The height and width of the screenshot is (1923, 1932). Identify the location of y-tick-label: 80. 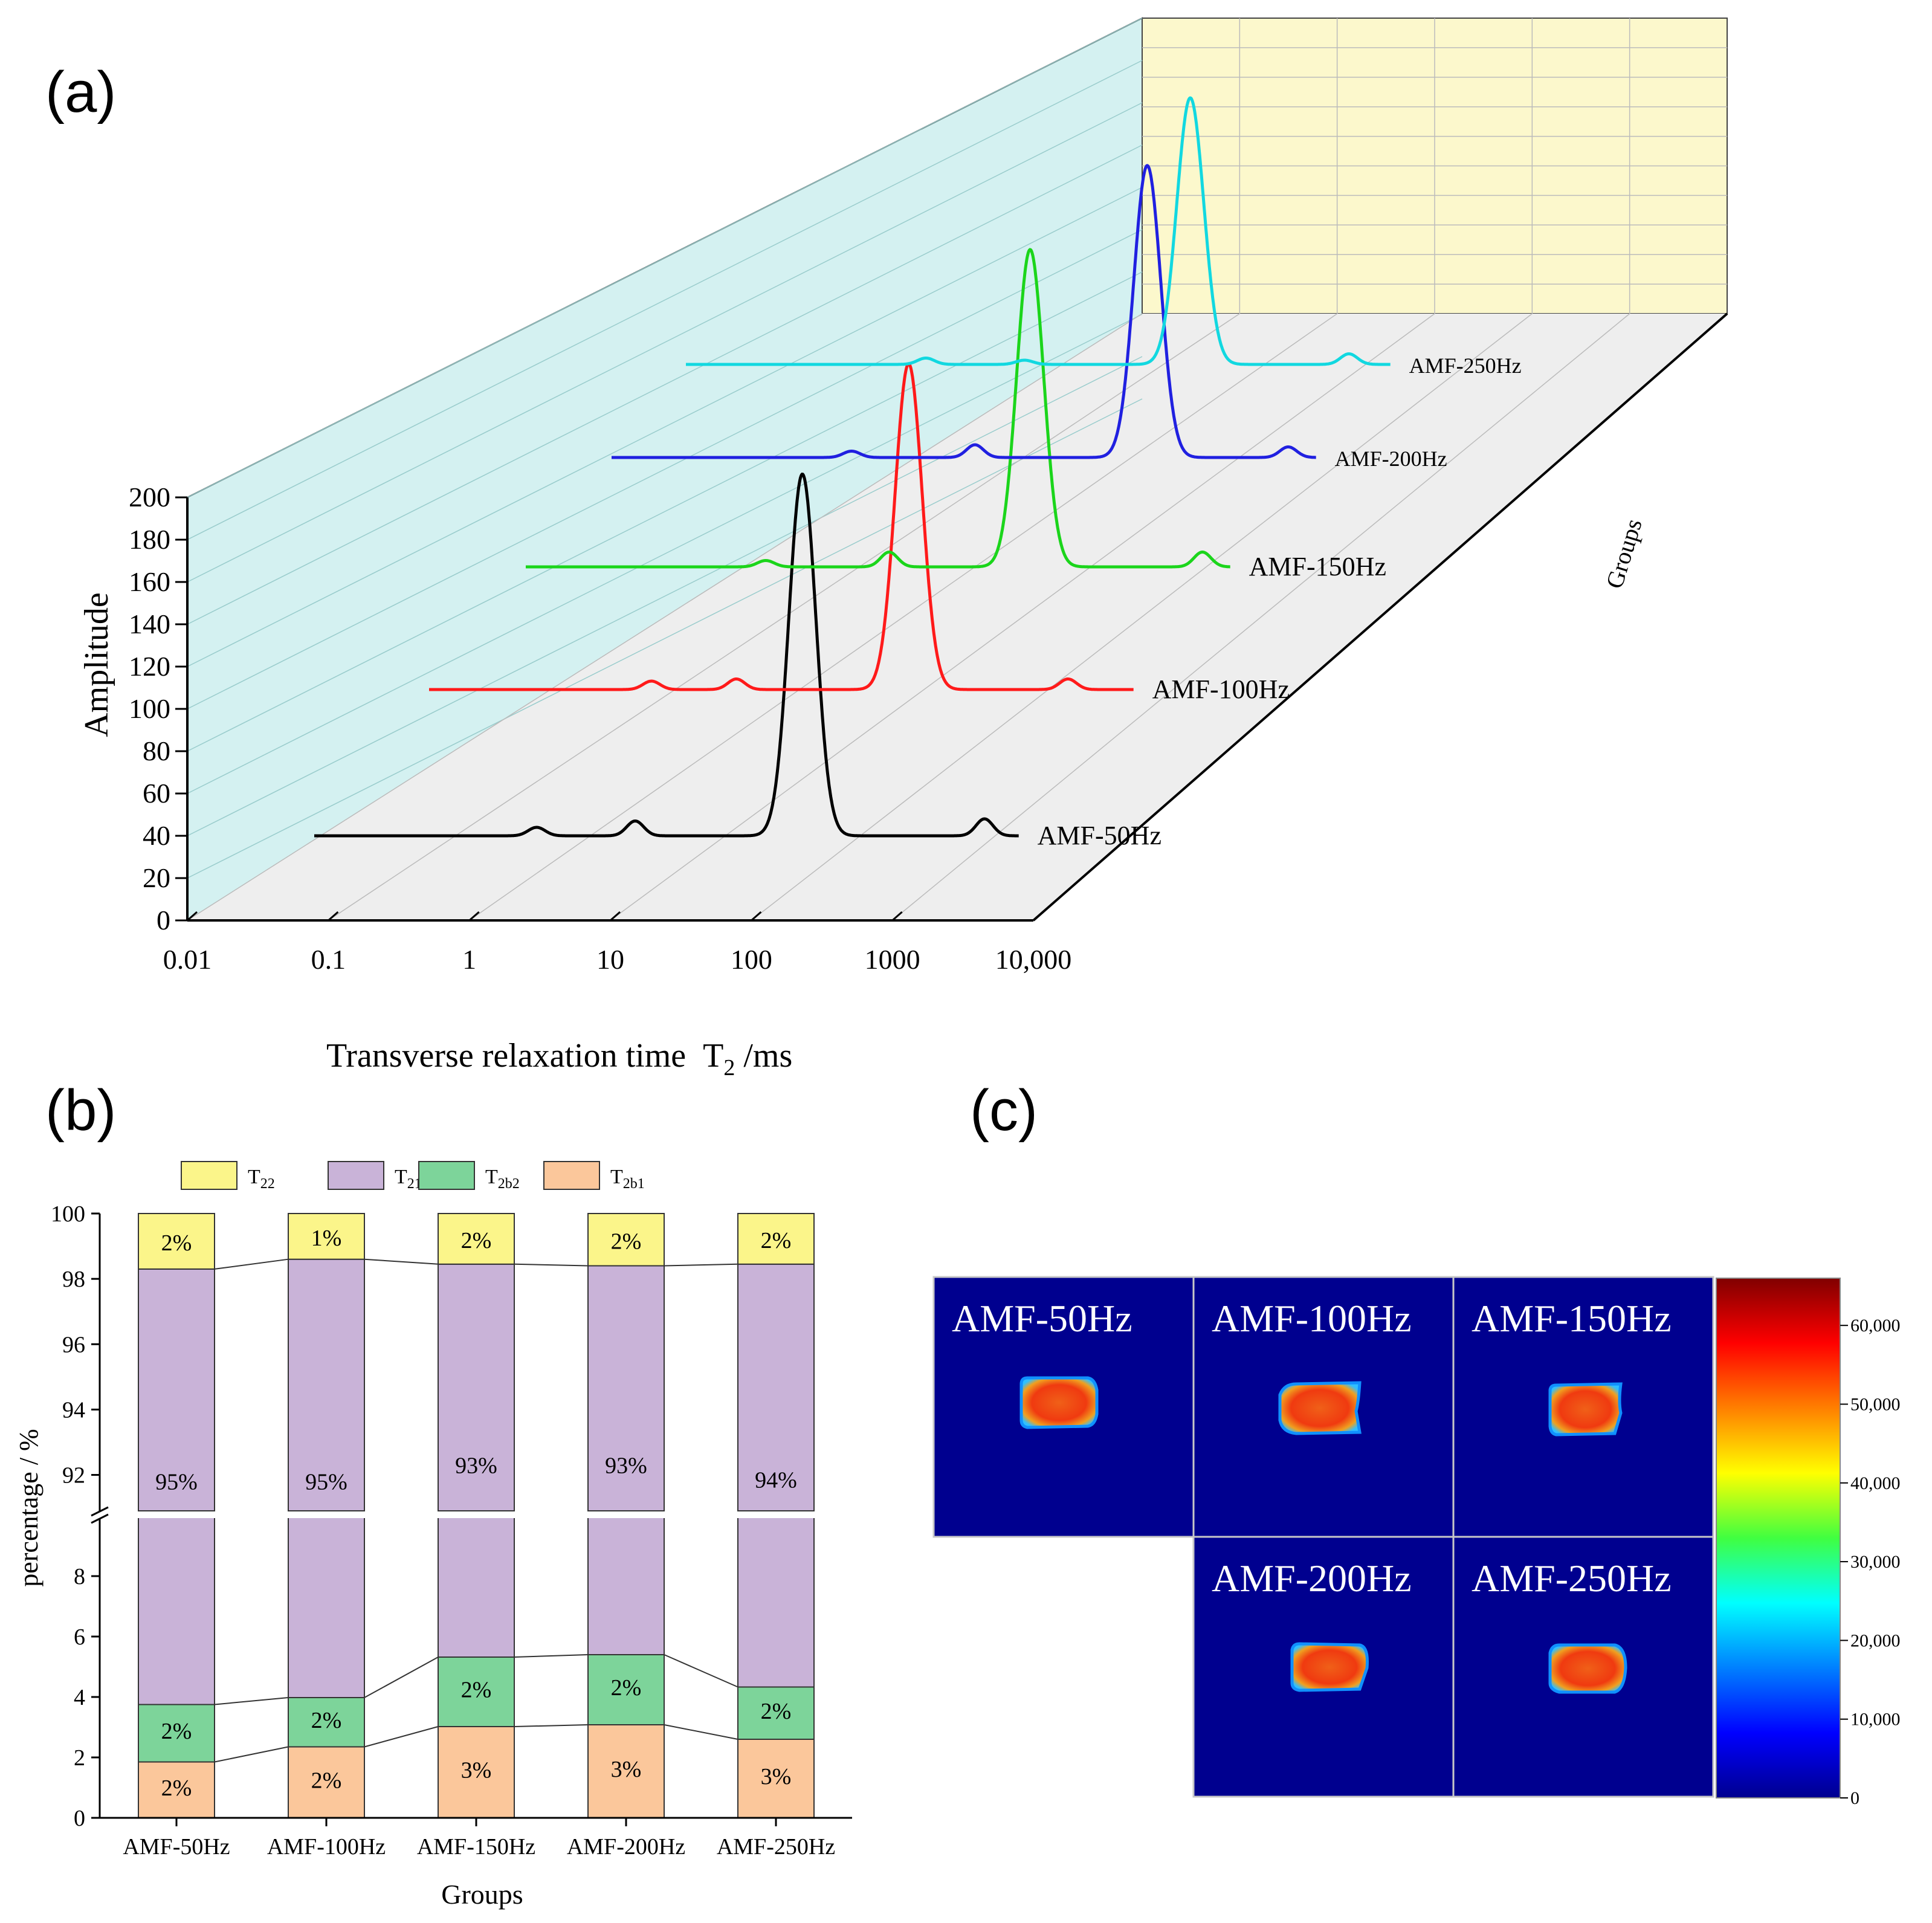
(156, 750).